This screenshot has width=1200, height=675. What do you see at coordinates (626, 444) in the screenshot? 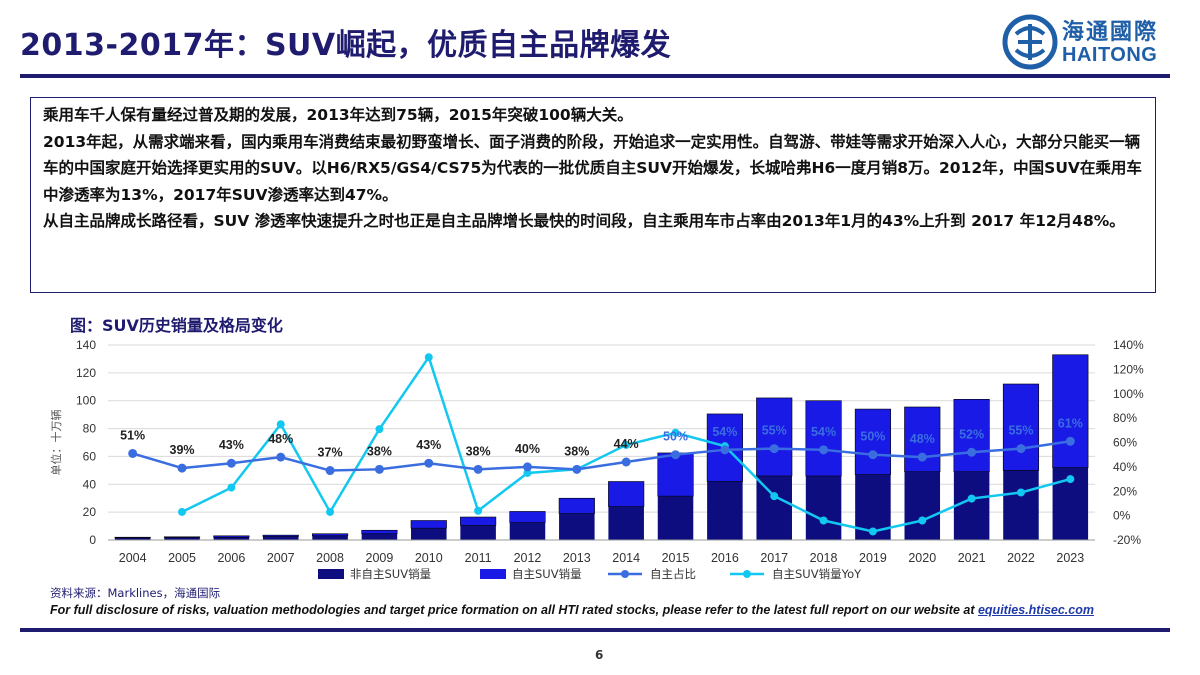
I see `share-data-label: 44%` at bounding box center [626, 444].